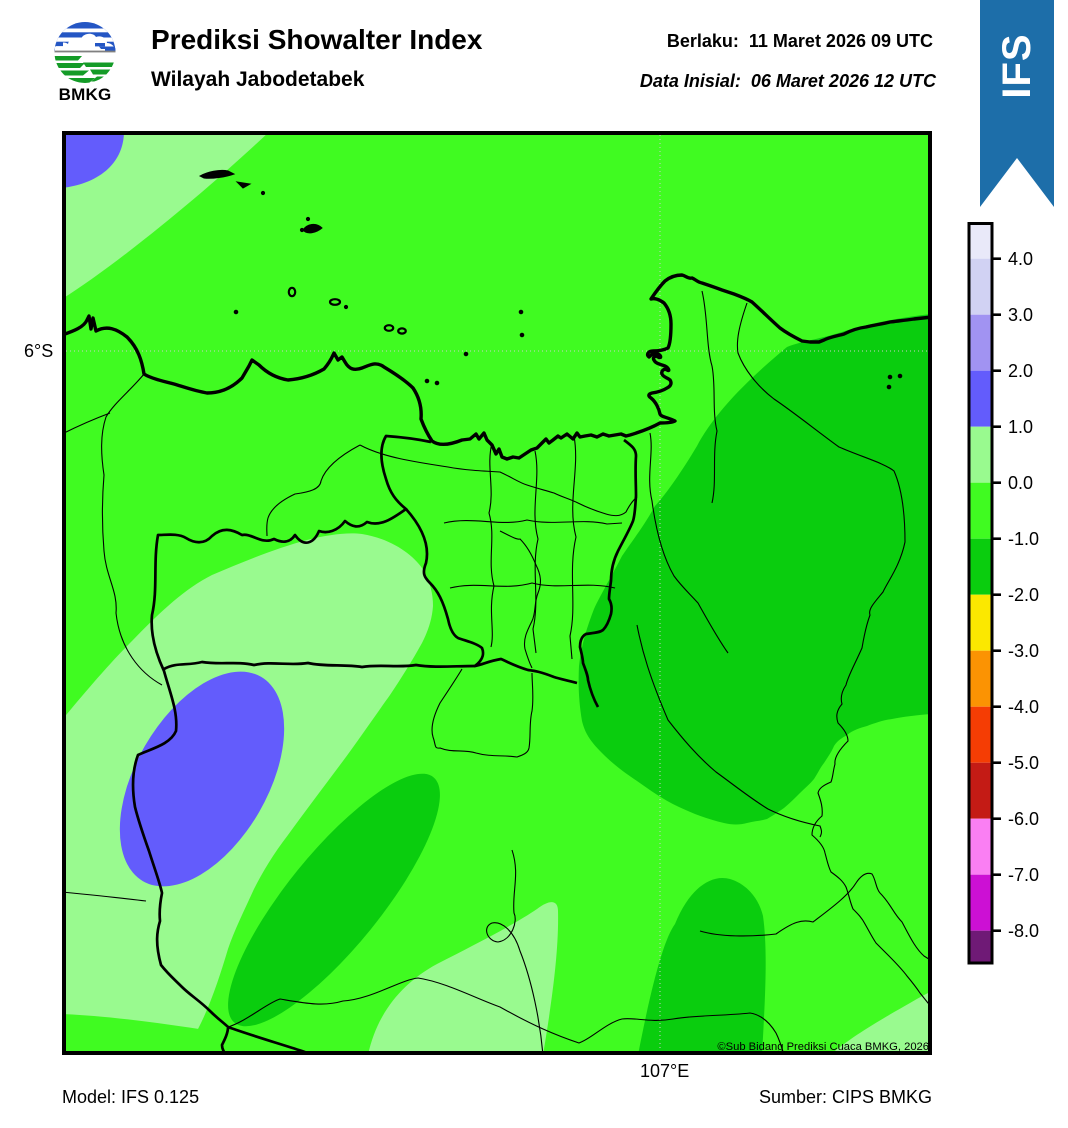 The width and height of the screenshot is (1068, 1128). I want to click on svg-text: -8.0, so click(1023, 931).